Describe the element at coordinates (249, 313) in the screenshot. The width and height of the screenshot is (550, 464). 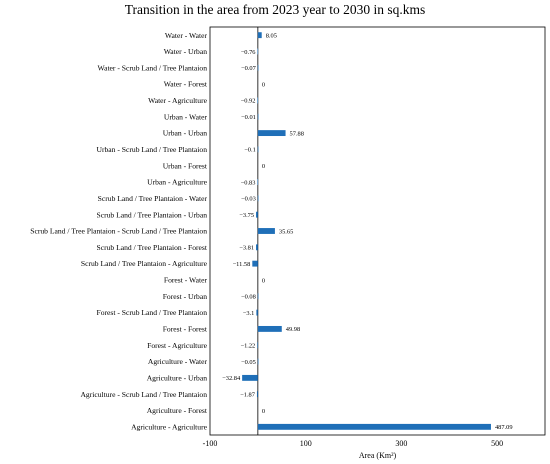
I see `value-label: −3.1` at that location.